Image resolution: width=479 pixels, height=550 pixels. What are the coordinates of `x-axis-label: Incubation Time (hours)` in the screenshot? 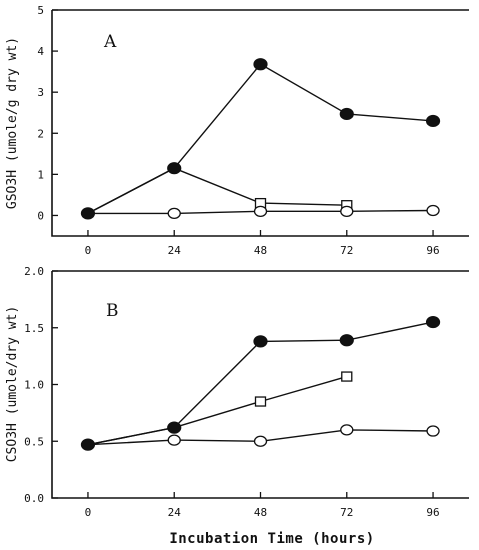 It's located at (271, 539).